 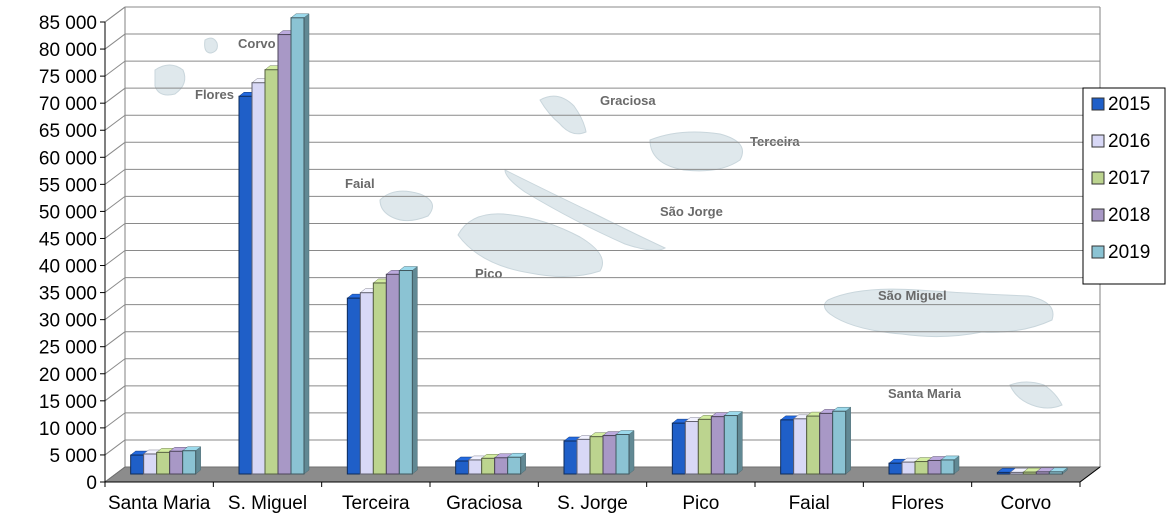 What do you see at coordinates (68, 50) in the screenshot?
I see `y-tick-label: 80 000` at bounding box center [68, 50].